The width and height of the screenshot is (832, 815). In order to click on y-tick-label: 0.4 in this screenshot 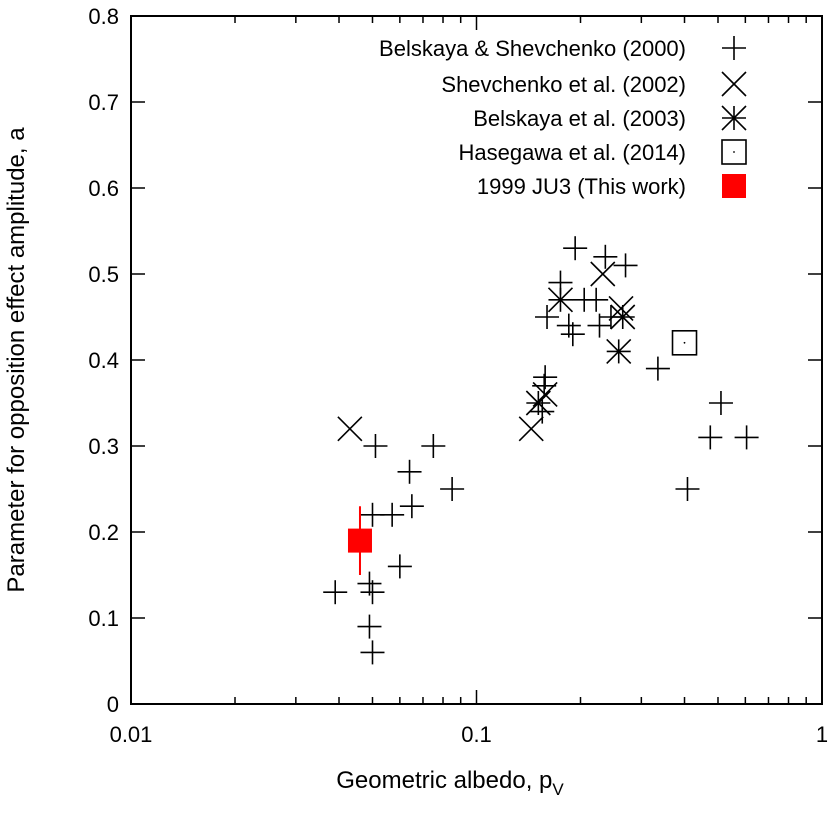, I will do `click(103, 360)`.